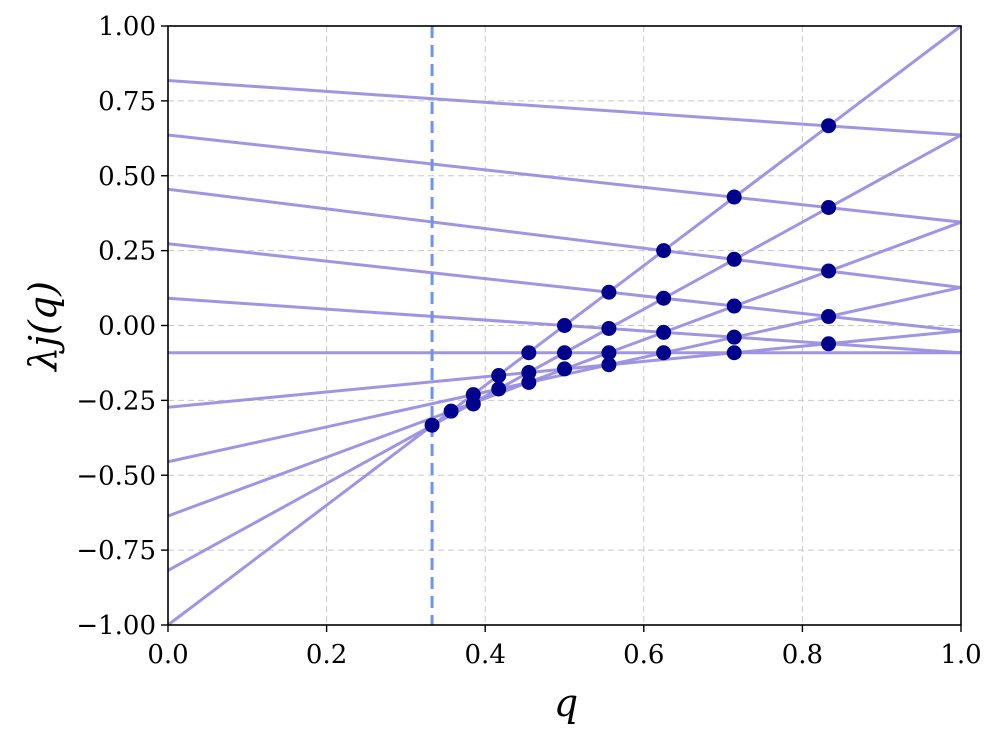  Describe the element at coordinates (116, 626) in the screenshot. I see `y-tick-label: −1.00` at that location.